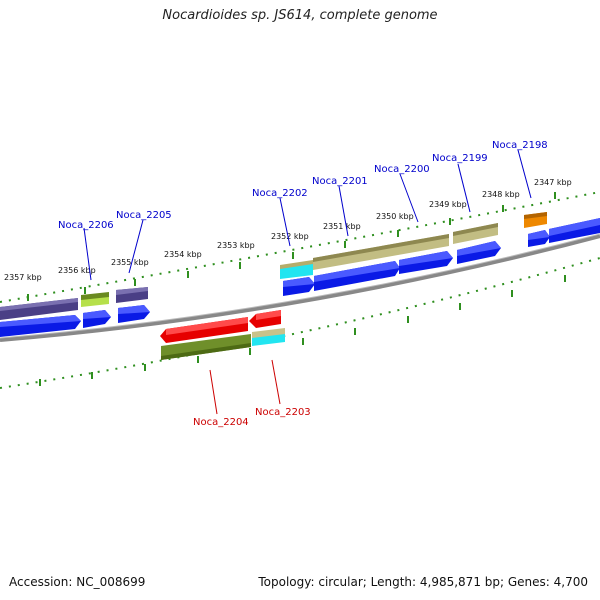 The width and height of the screenshot is (600, 600). What do you see at coordinates (448, 204) in the screenshot?
I see `kbp-label: 2349 kbp` at bounding box center [448, 204].